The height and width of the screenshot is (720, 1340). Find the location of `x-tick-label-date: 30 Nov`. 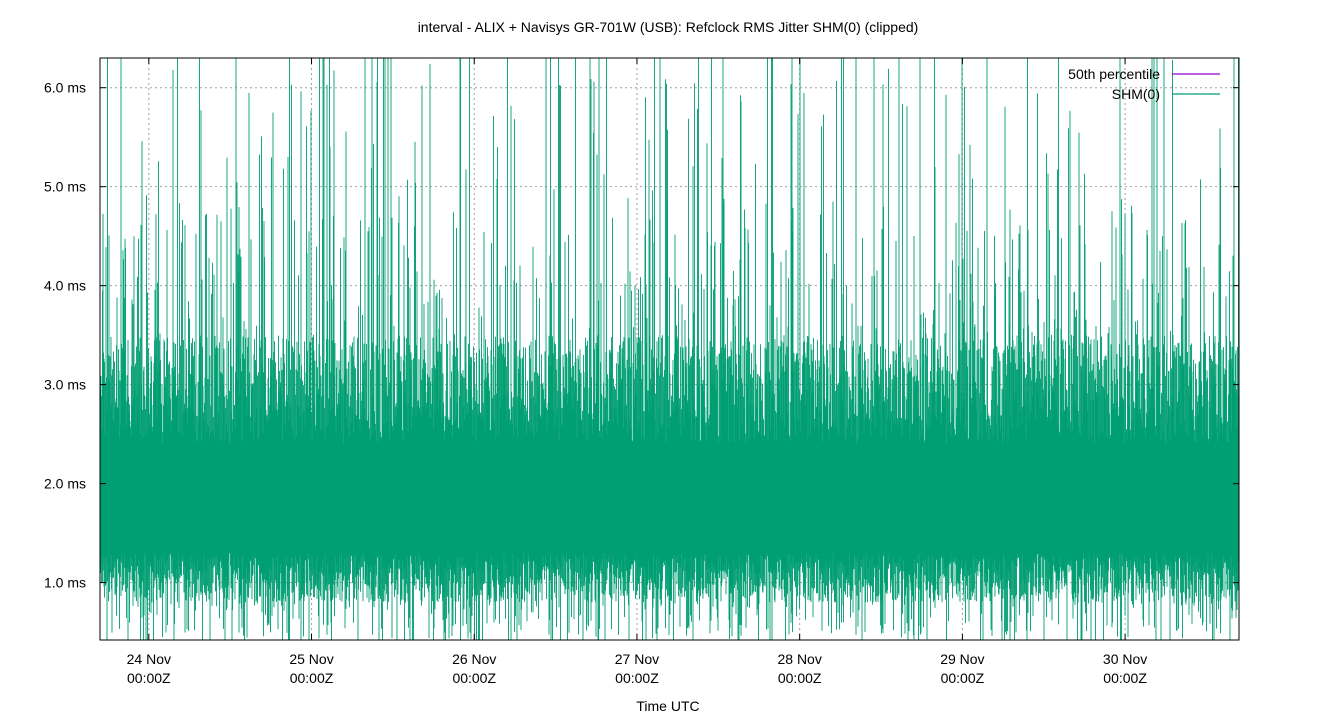

x-tick-label-date: 30 Nov is located at coordinates (1125, 659).